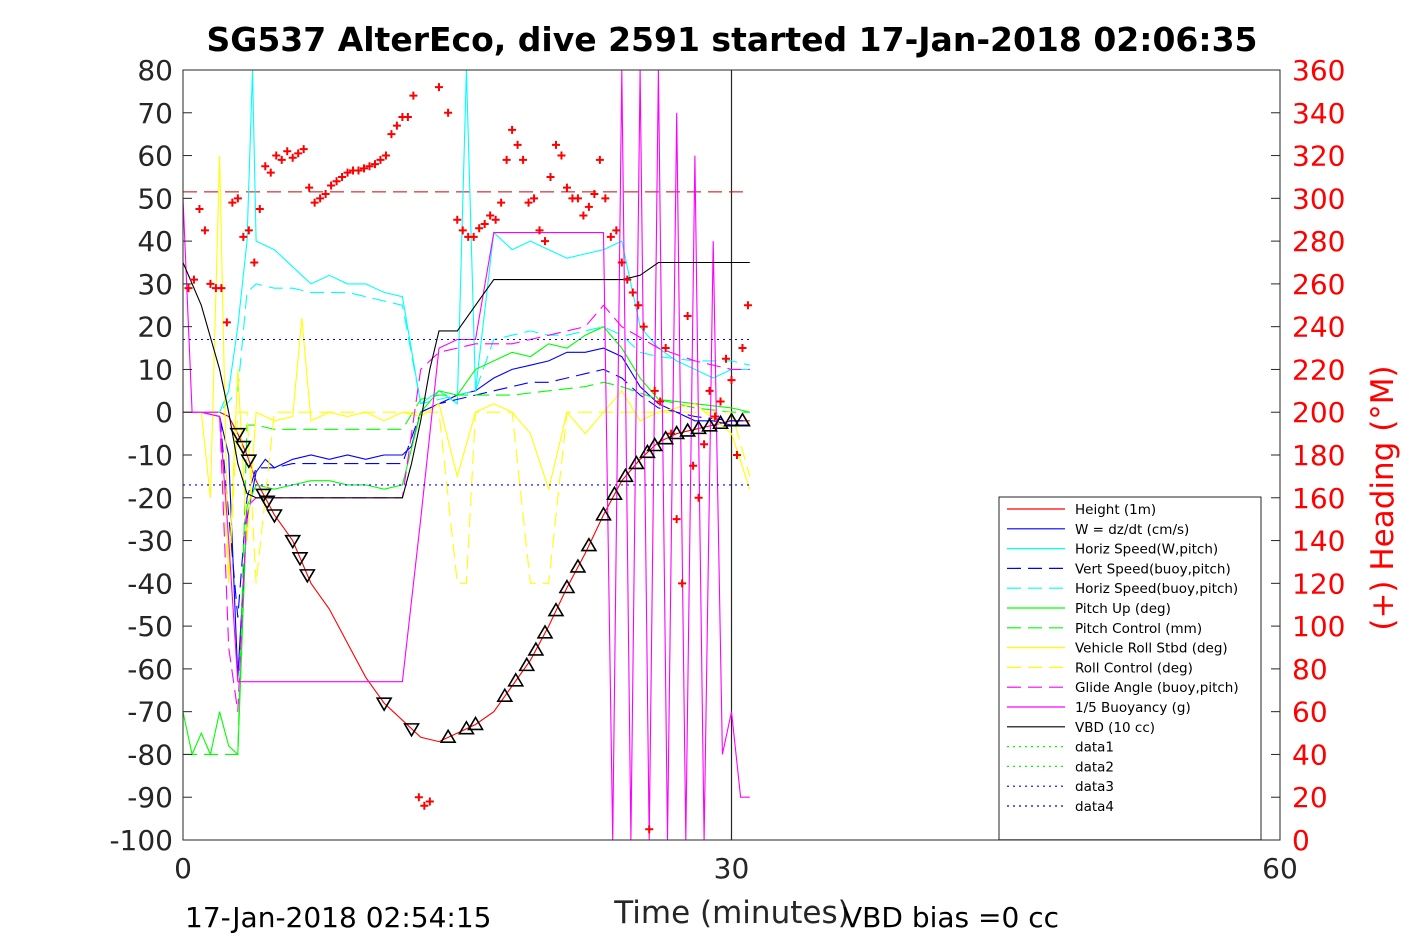 This screenshot has height=945, width=1417. What do you see at coordinates (150, 754) in the screenshot?
I see `y-tick-label-16: -80` at bounding box center [150, 754].